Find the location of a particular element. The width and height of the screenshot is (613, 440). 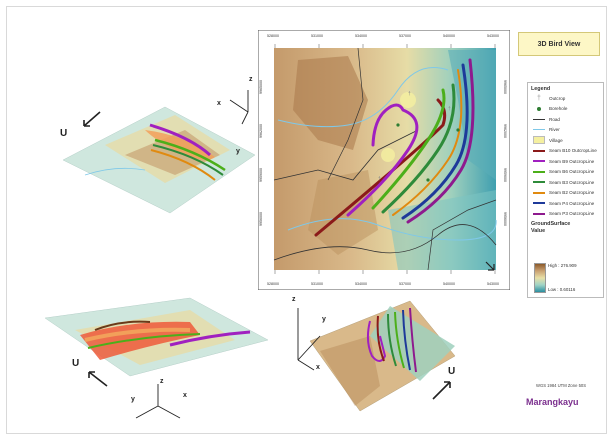

tick-right: 9965000 is located at coordinates (505, 87).